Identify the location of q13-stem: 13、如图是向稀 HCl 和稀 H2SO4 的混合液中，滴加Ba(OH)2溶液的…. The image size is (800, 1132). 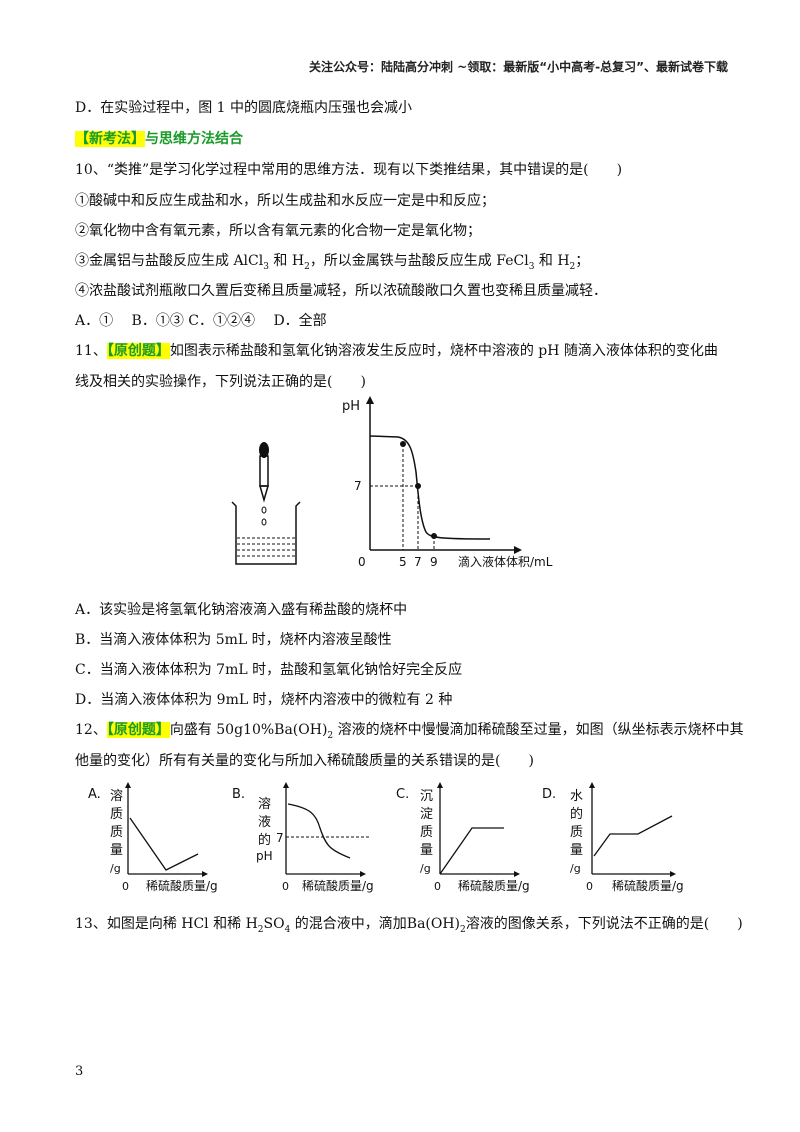
(409, 927).